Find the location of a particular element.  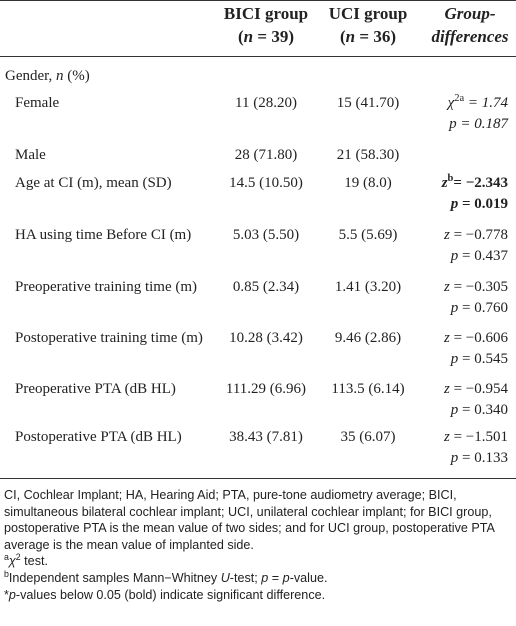

cell: 11 (28.20) is located at coordinates (266, 103).